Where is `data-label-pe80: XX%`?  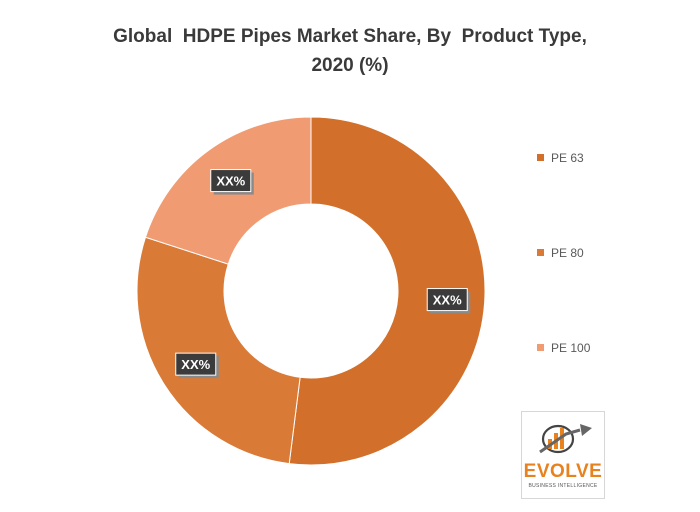 data-label-pe80: XX% is located at coordinates (197, 365).